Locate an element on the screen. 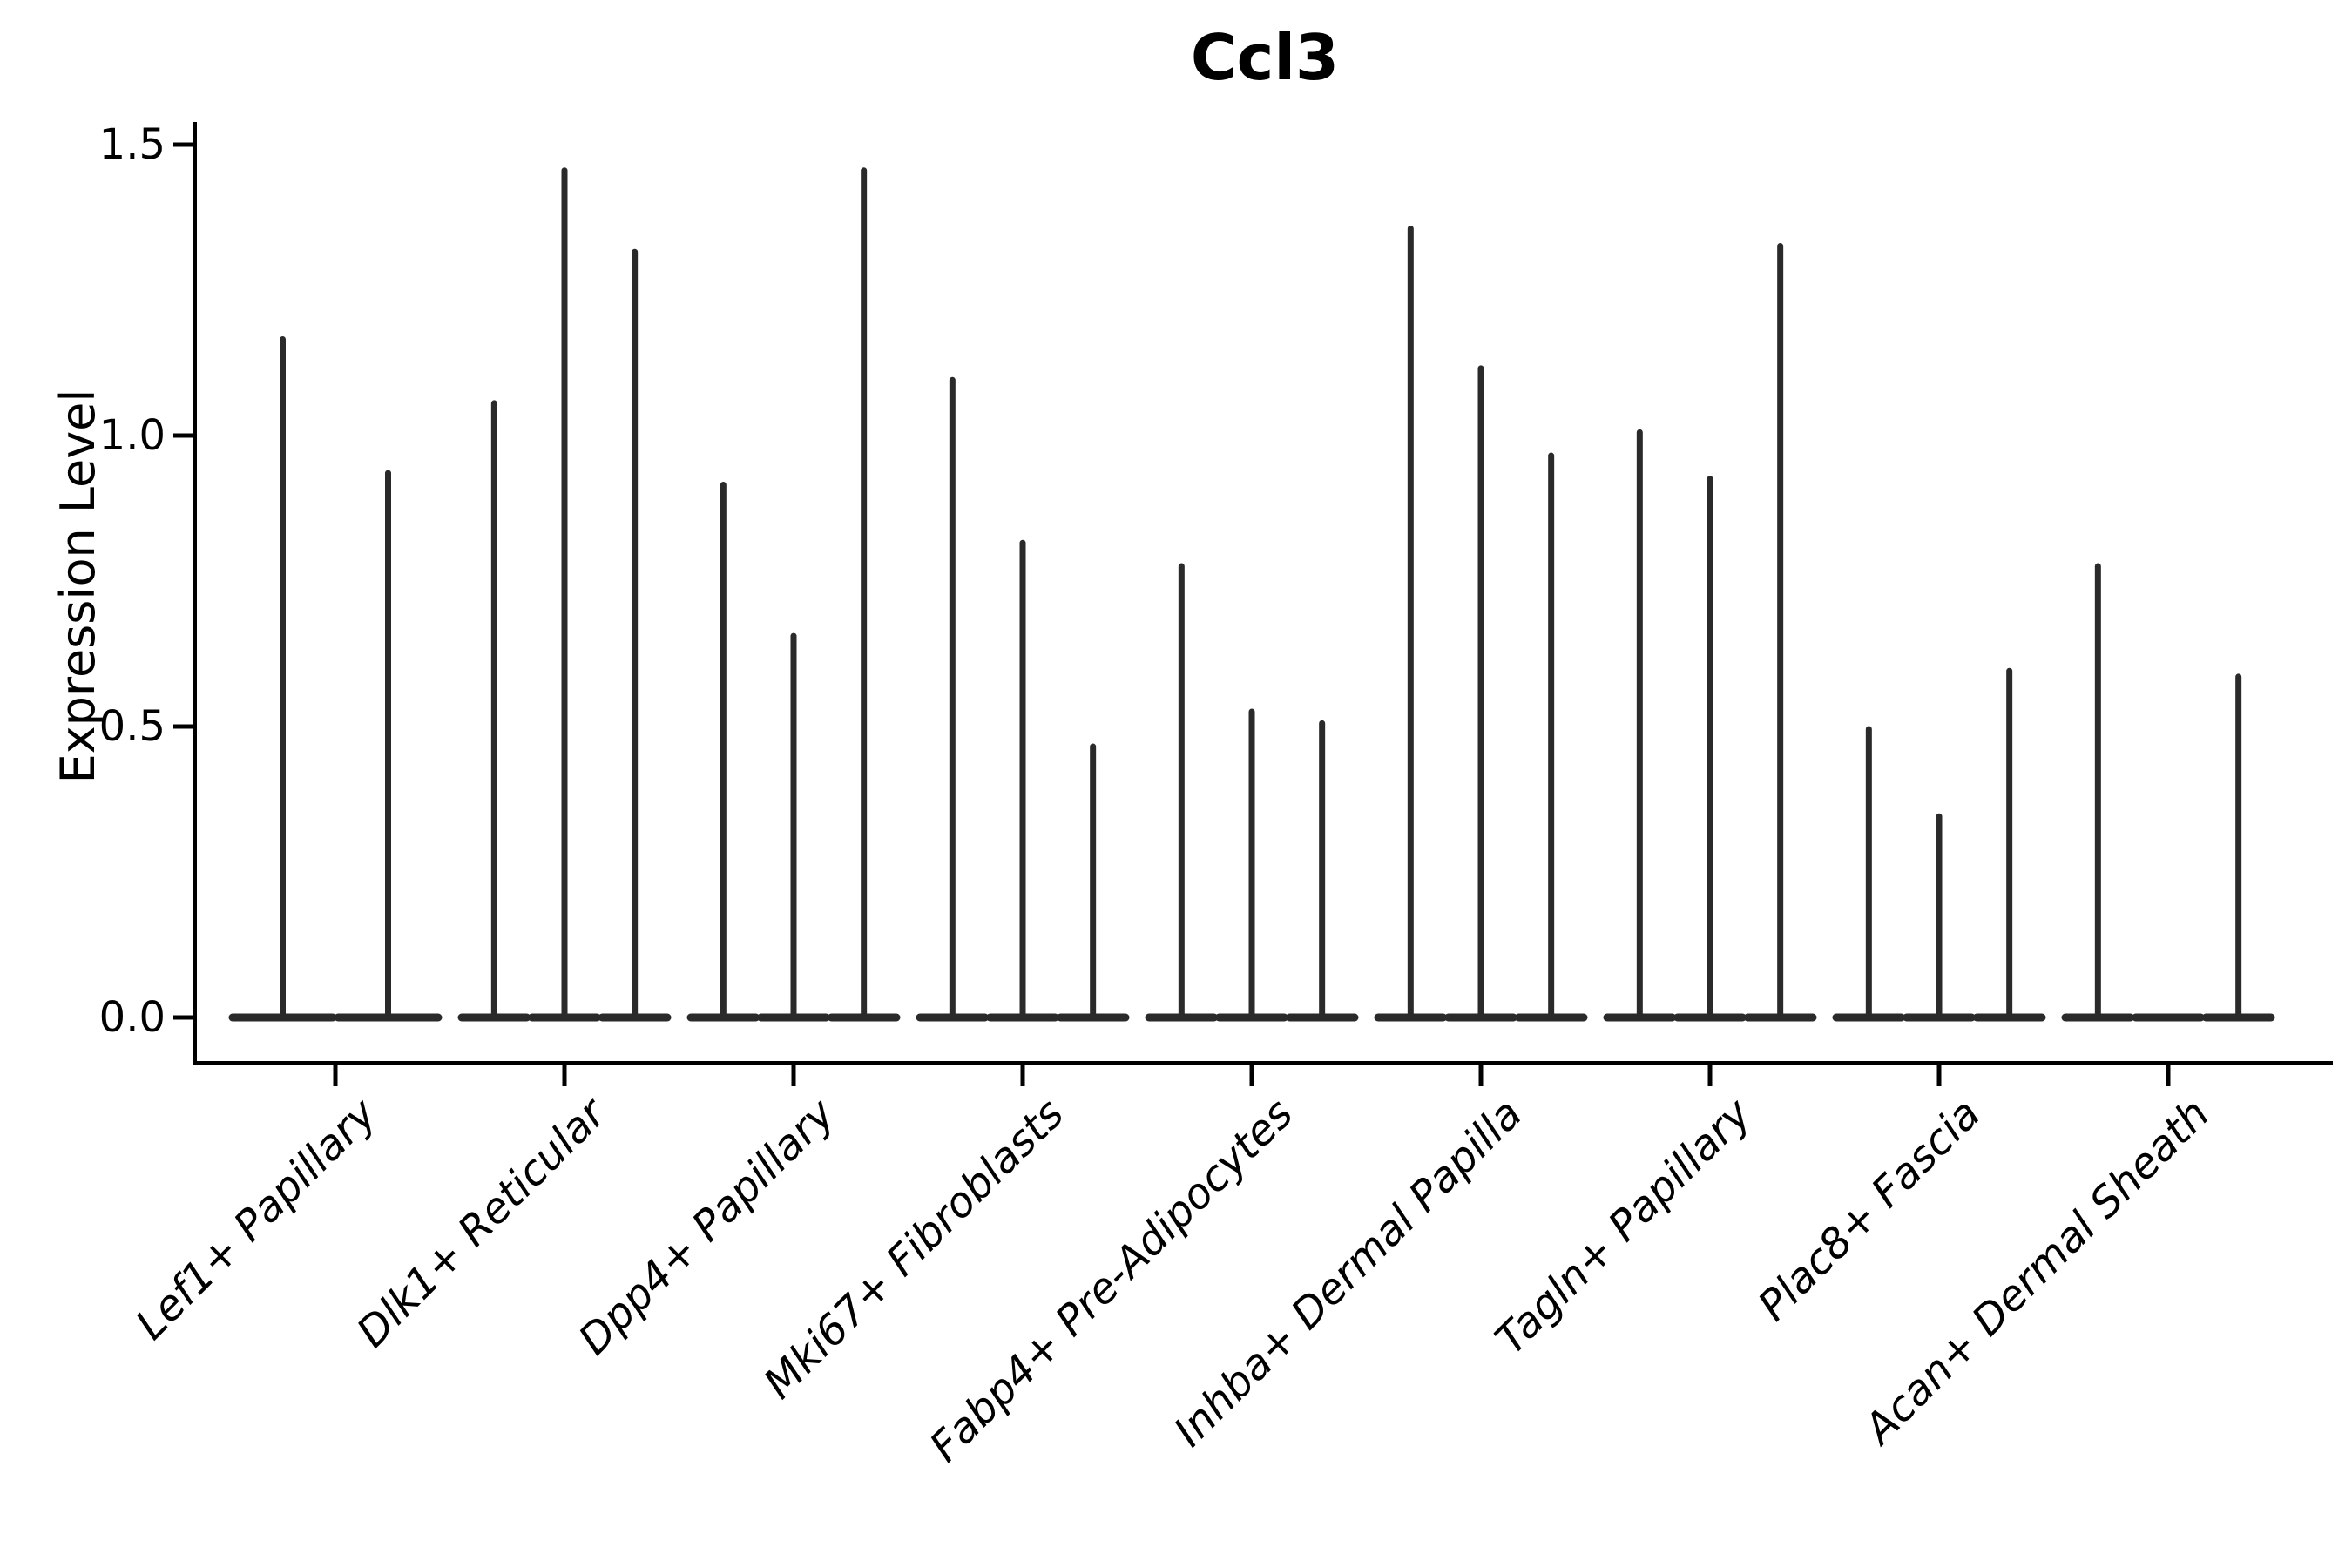 This screenshot has height=1568, width=2352. y-tick-label: 1.5 is located at coordinates (132, 145).